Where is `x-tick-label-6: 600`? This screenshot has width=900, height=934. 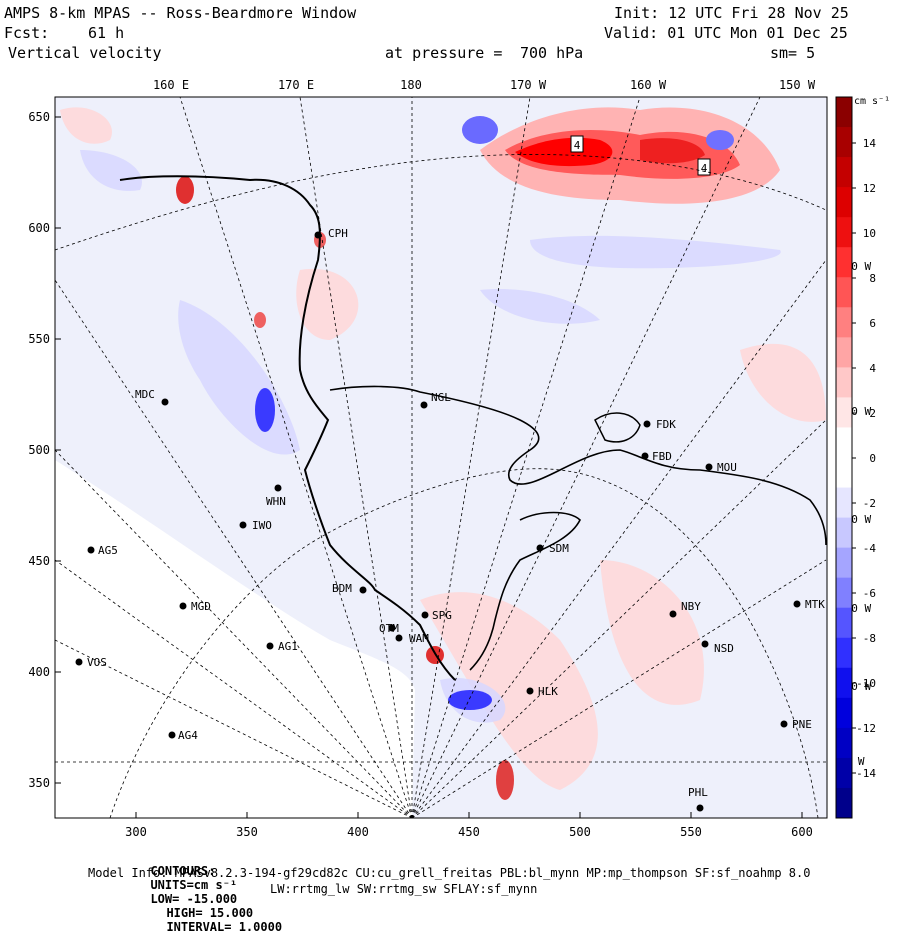 x-tick-label-6: 600 is located at coordinates (802, 832).